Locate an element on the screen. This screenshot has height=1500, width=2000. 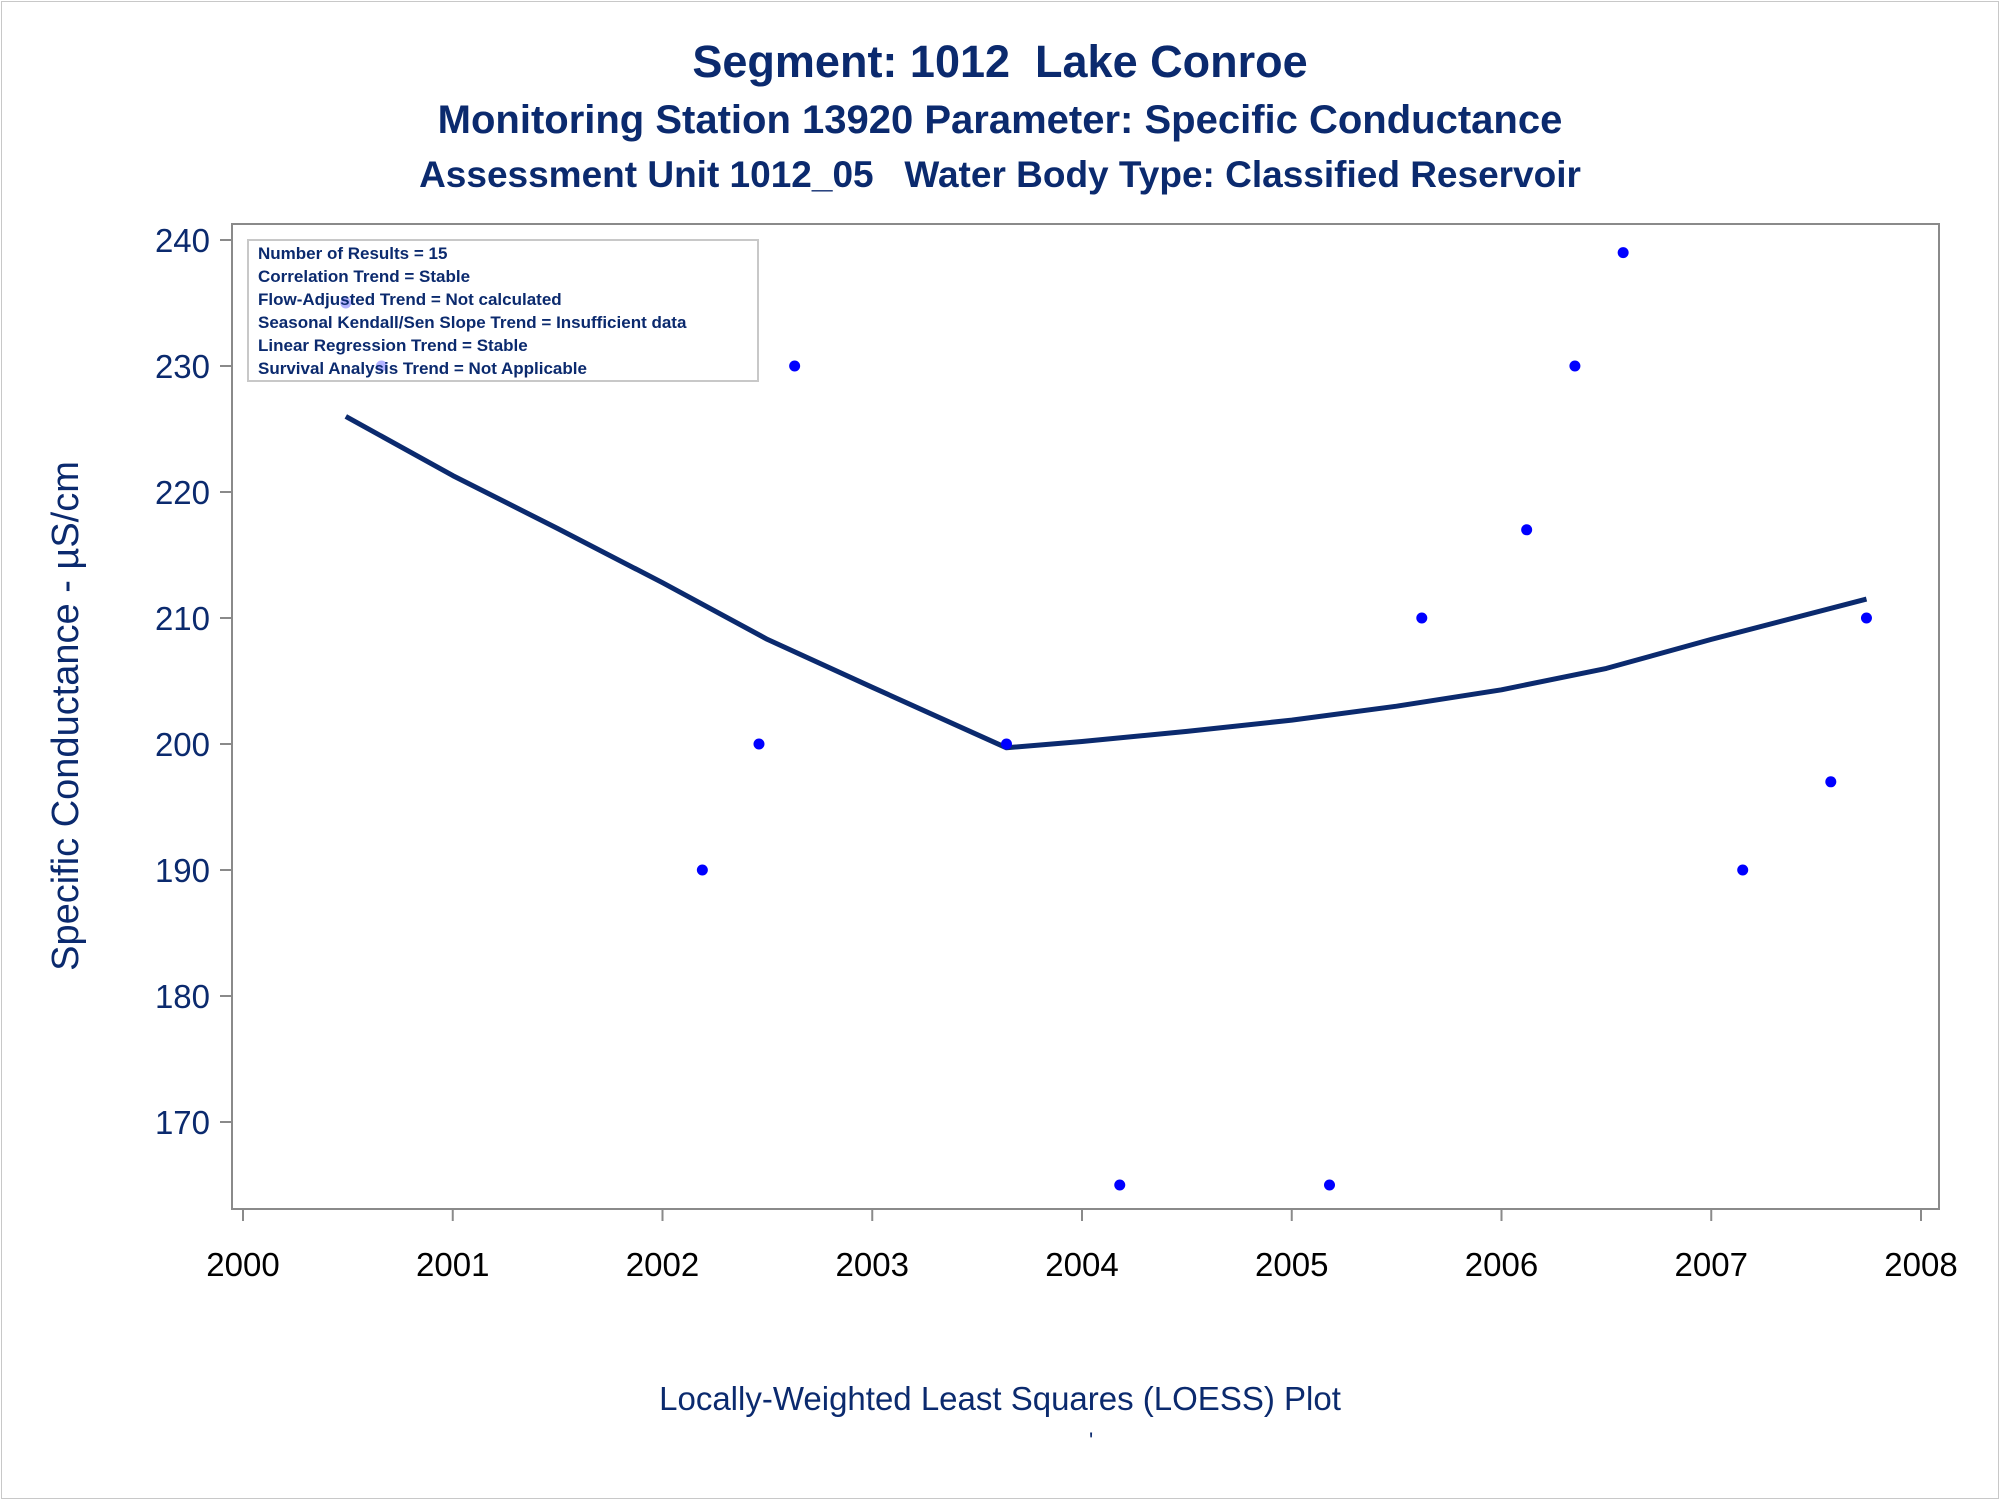
x-tick-label-2001: 2001 is located at coordinates (452, 1264).